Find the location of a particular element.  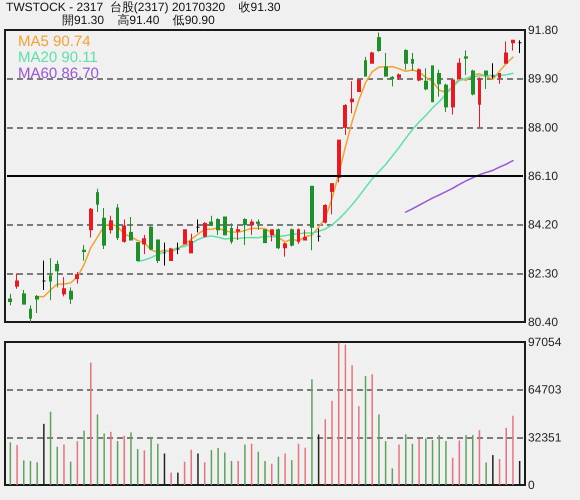

chart-title: TWSTOCK - 2317 台股(2317) 20170320 收91.30 is located at coordinates (143, 7).